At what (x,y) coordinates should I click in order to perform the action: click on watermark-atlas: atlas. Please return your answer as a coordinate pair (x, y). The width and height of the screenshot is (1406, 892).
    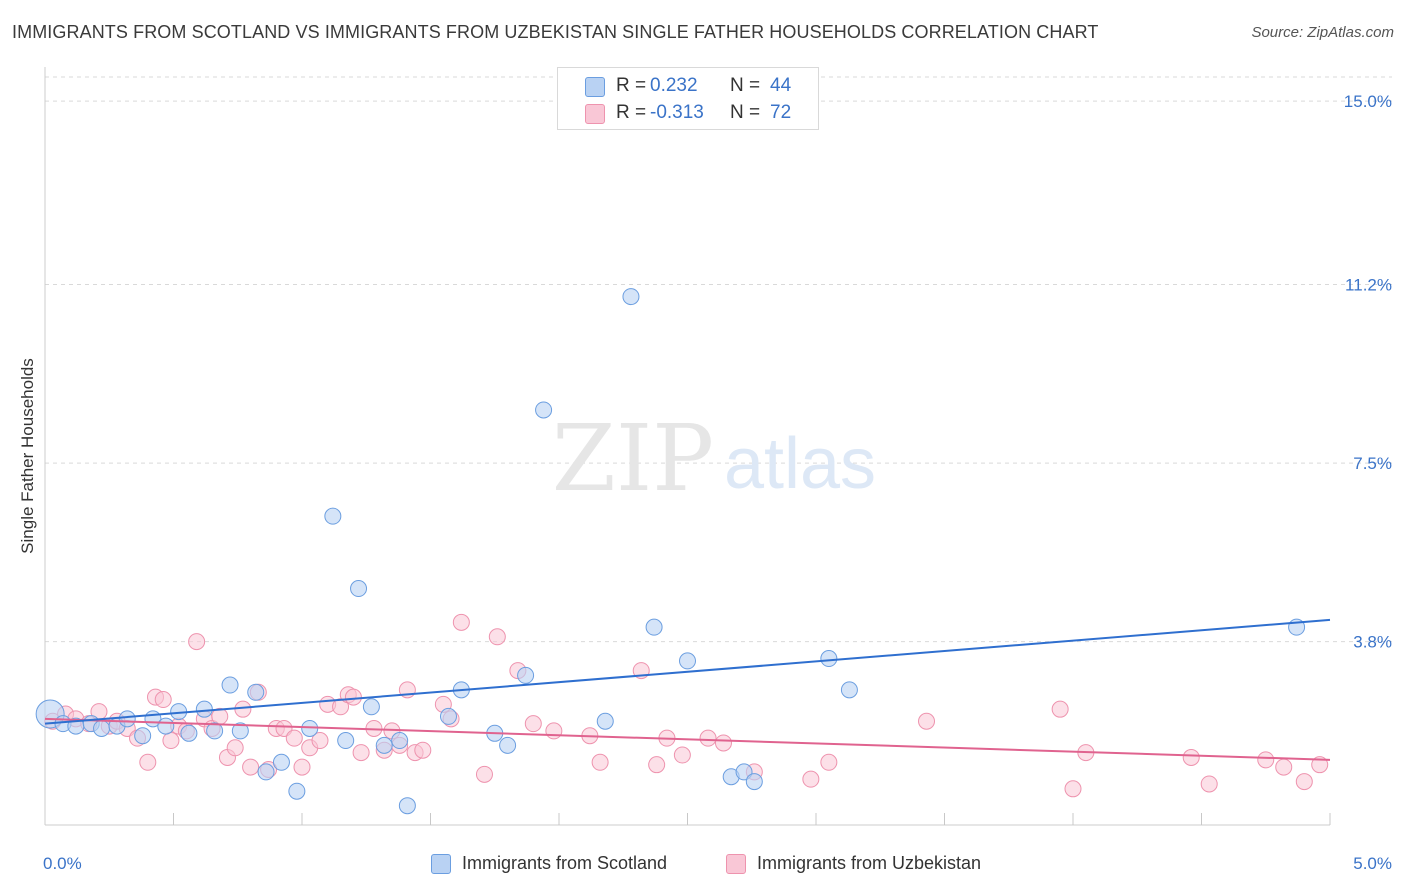
    Looking at the image, I should click on (800, 464).